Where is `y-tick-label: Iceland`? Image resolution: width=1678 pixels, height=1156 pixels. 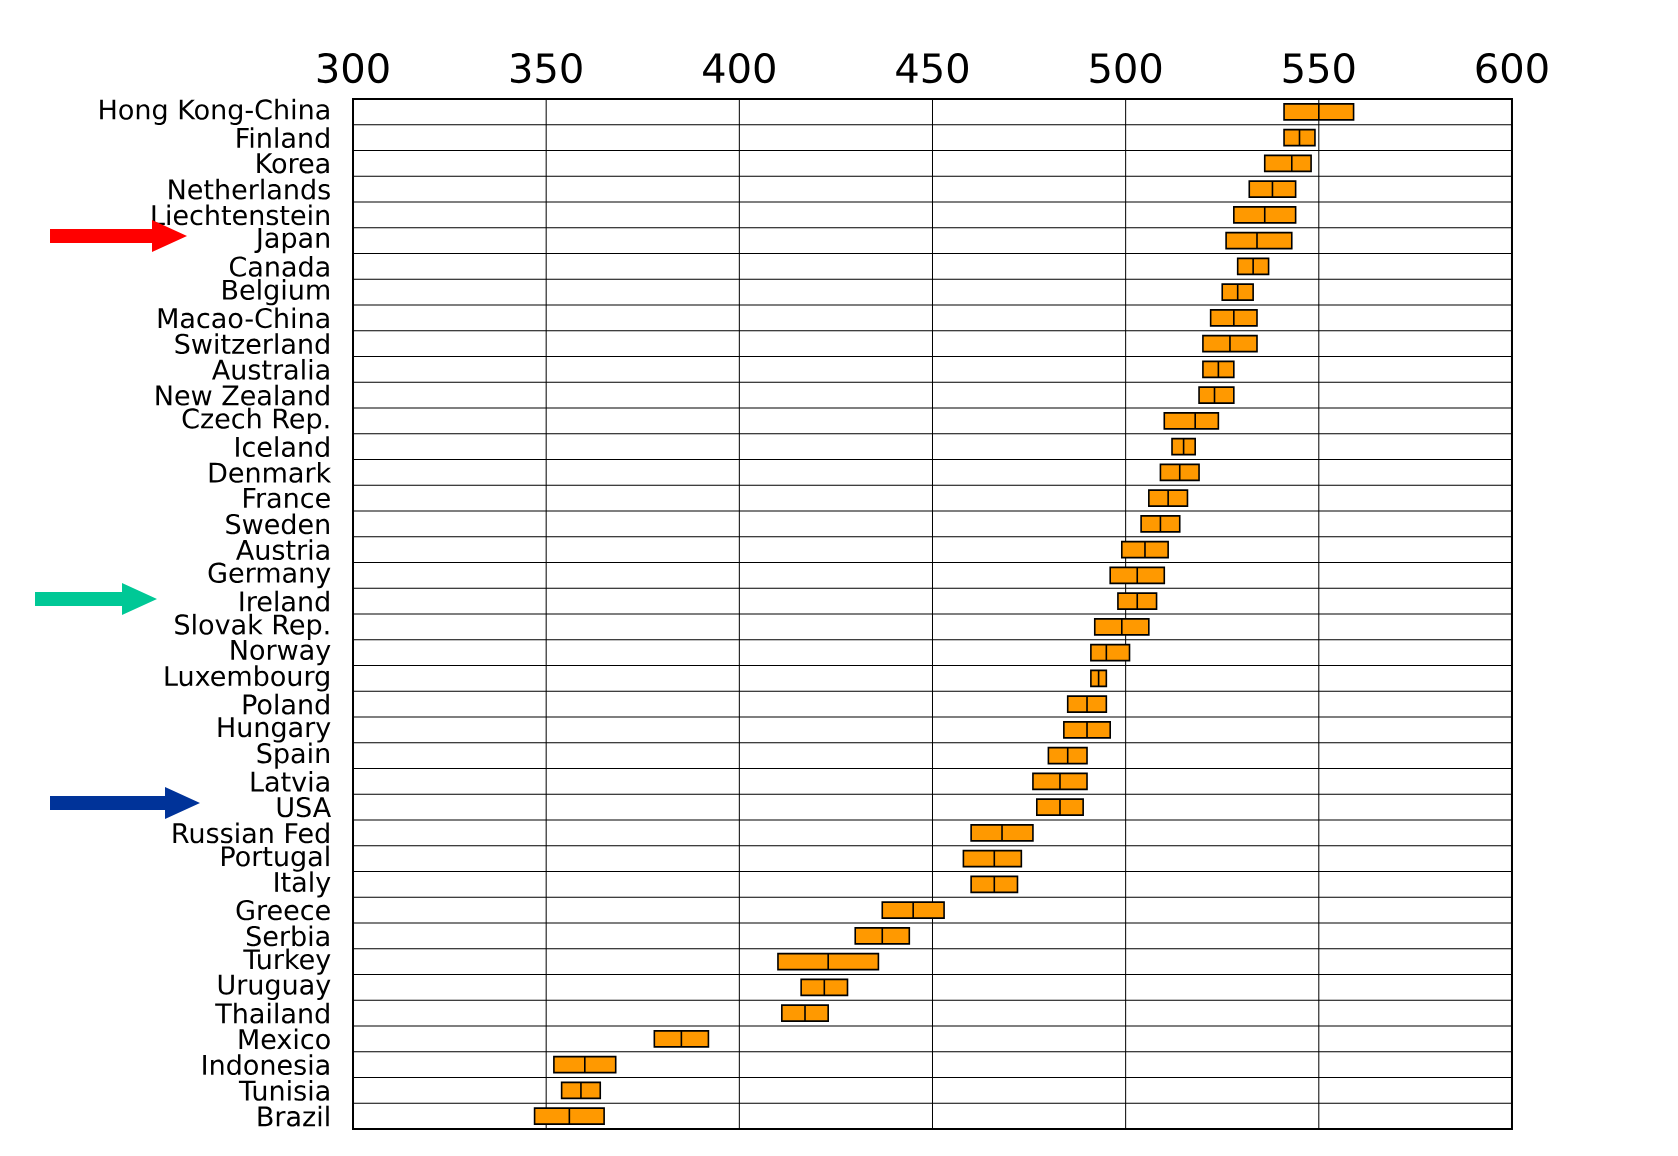
y-tick-label: Iceland is located at coordinates (282, 447).